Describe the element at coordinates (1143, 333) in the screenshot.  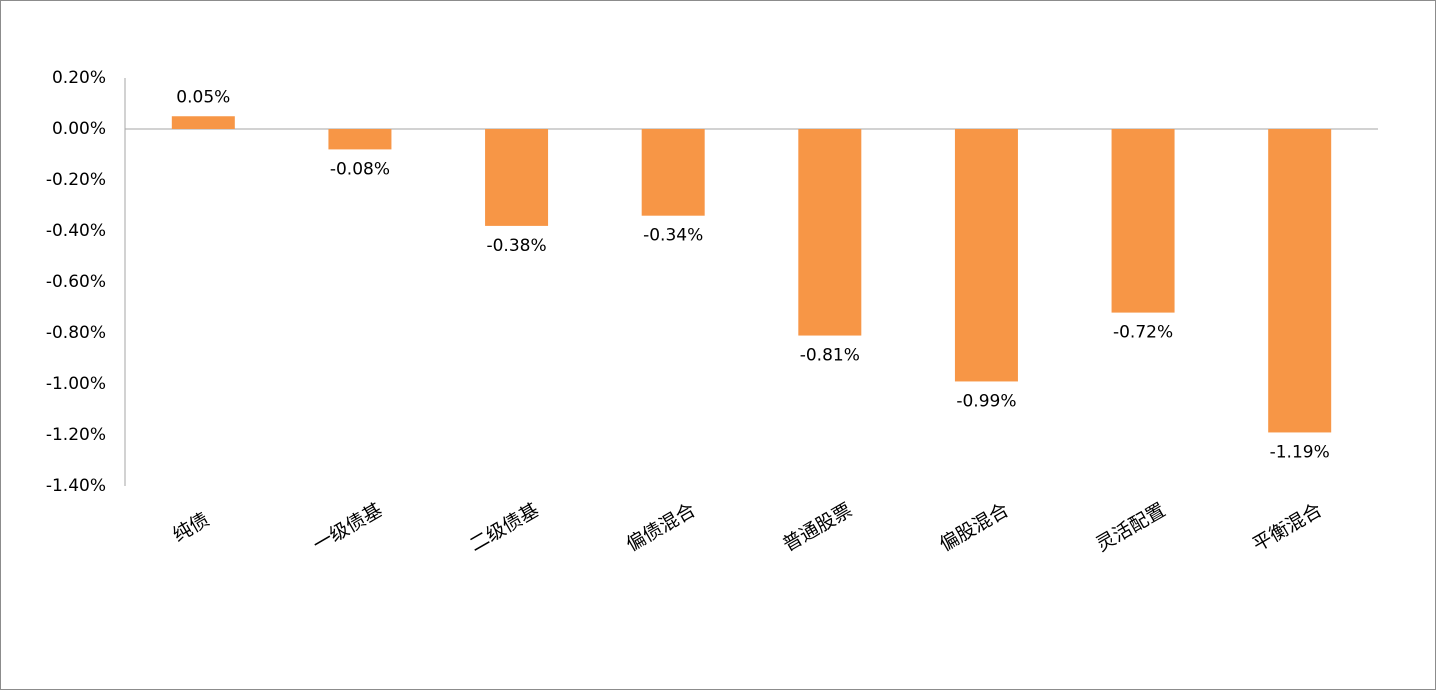
I see `data-label: -0.72%` at that location.